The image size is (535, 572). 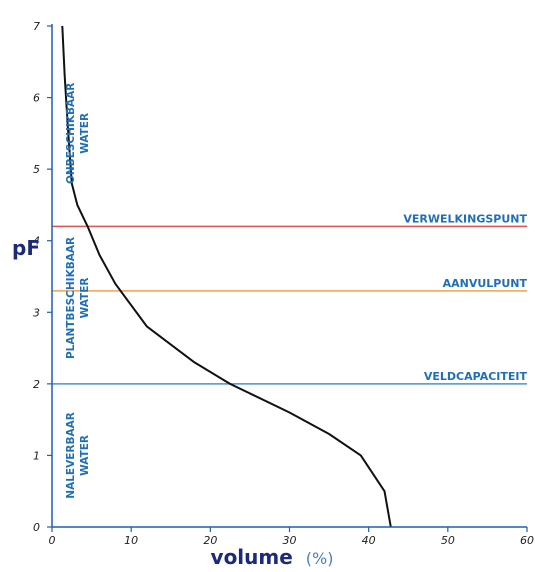 What do you see at coordinates (210, 540) in the screenshot?
I see `x-tick-label-2: 20` at bounding box center [210, 540].